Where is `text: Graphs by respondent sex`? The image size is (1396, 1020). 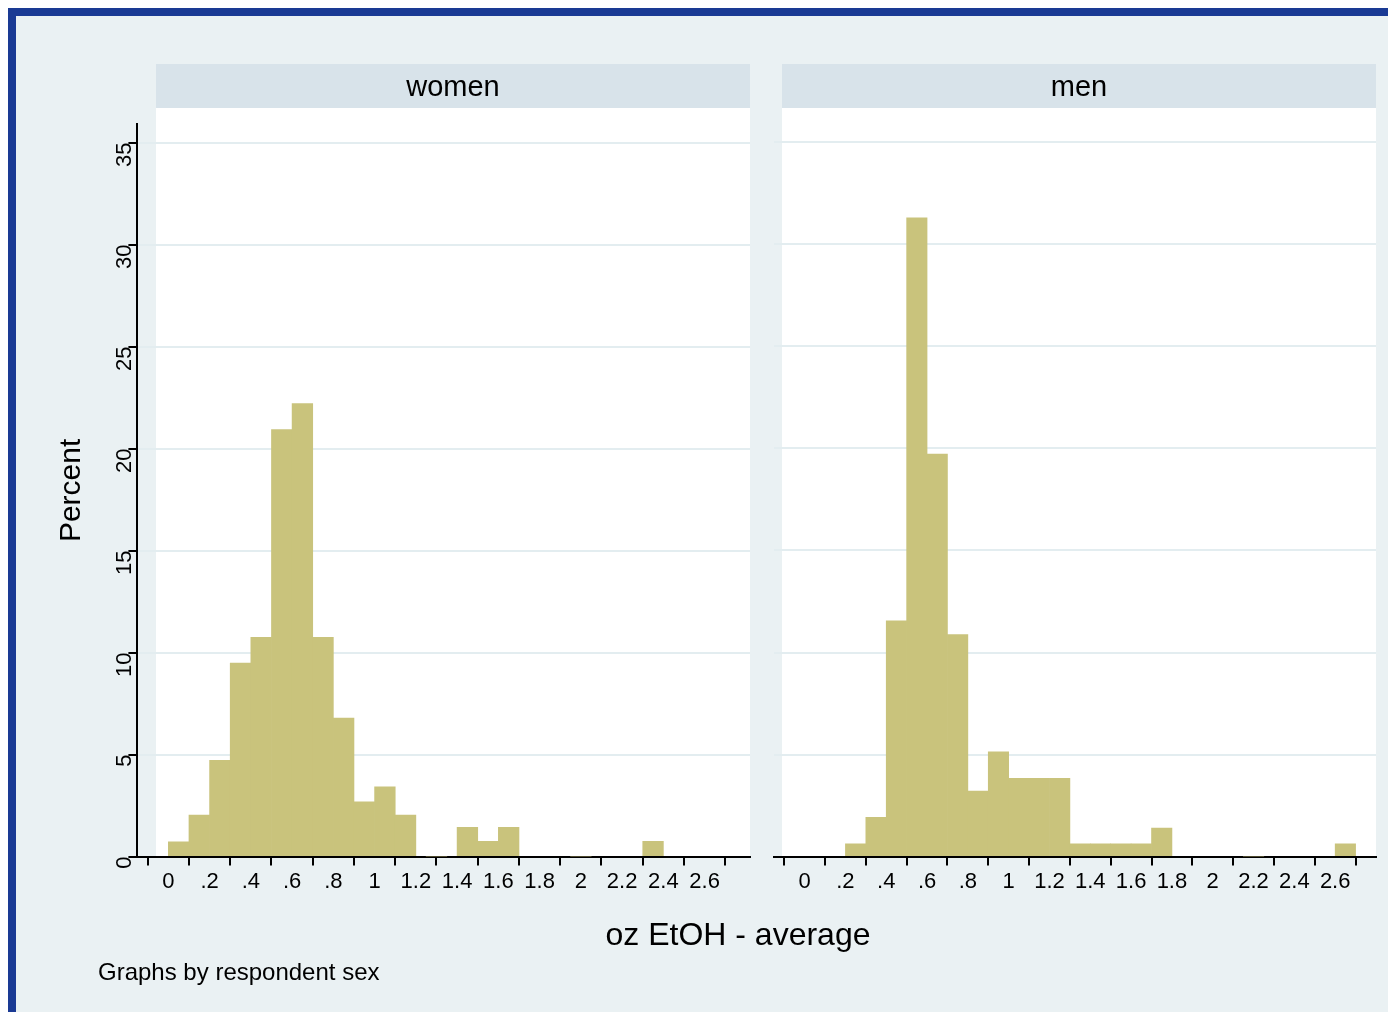 text: Graphs by respondent sex is located at coordinates (239, 972).